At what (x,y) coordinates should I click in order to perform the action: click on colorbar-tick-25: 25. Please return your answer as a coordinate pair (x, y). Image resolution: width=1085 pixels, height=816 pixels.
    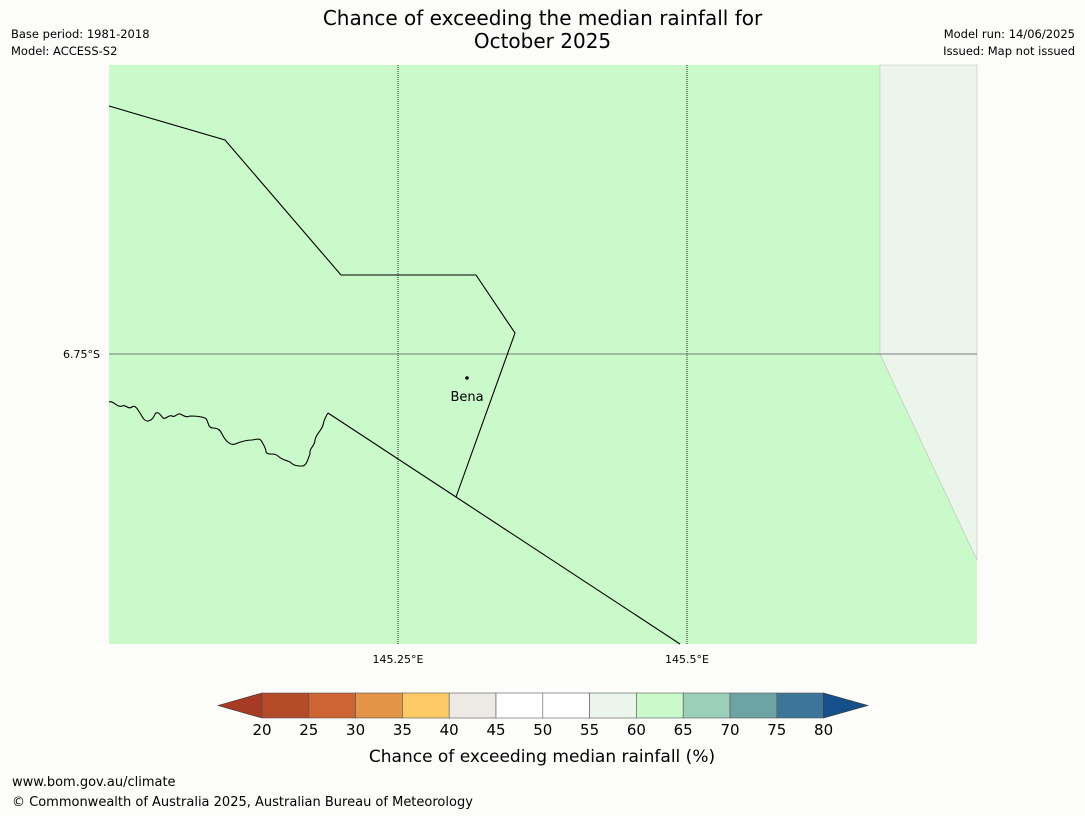
    Looking at the image, I should click on (308, 730).